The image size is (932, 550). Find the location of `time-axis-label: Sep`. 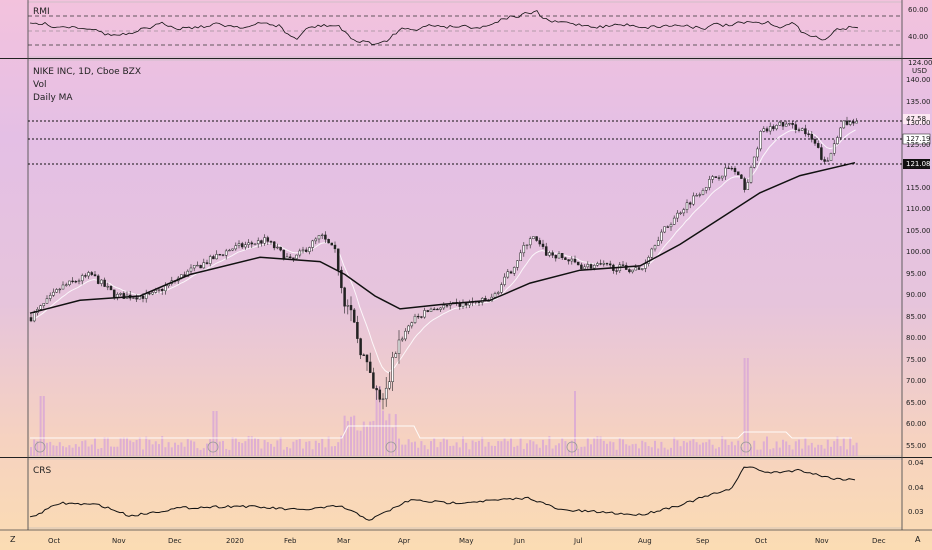

time-axis-label: Sep is located at coordinates (703, 541).